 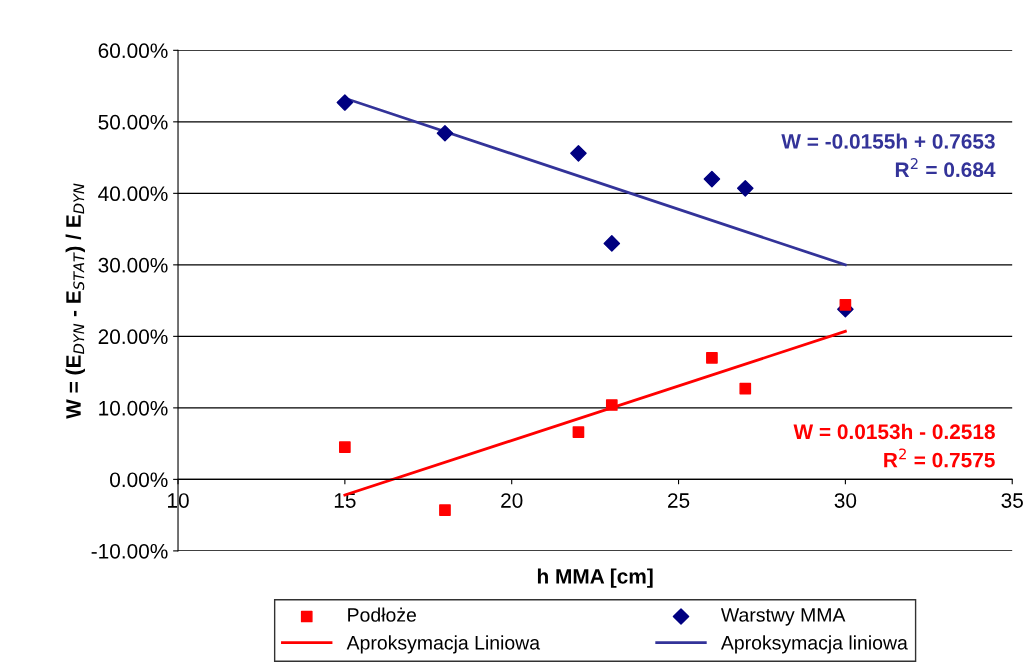 What do you see at coordinates (139, 480) in the screenshot?
I see `y-tick-label: 0.00%` at bounding box center [139, 480].